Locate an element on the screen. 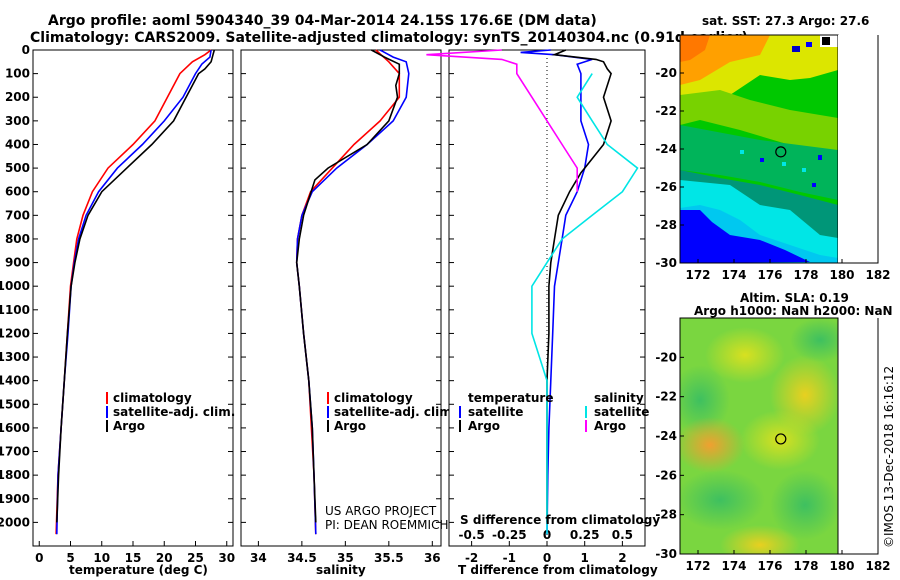 This screenshot has width=900, height=580. legend-label-t-argo: Argo is located at coordinates (484, 426).